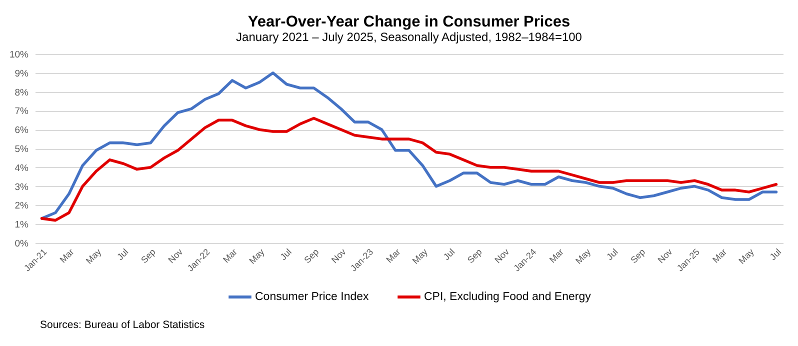 This screenshot has width=798, height=346. Describe the element at coordinates (22, 244) in the screenshot. I see `y-tick-label: 0%` at that location.